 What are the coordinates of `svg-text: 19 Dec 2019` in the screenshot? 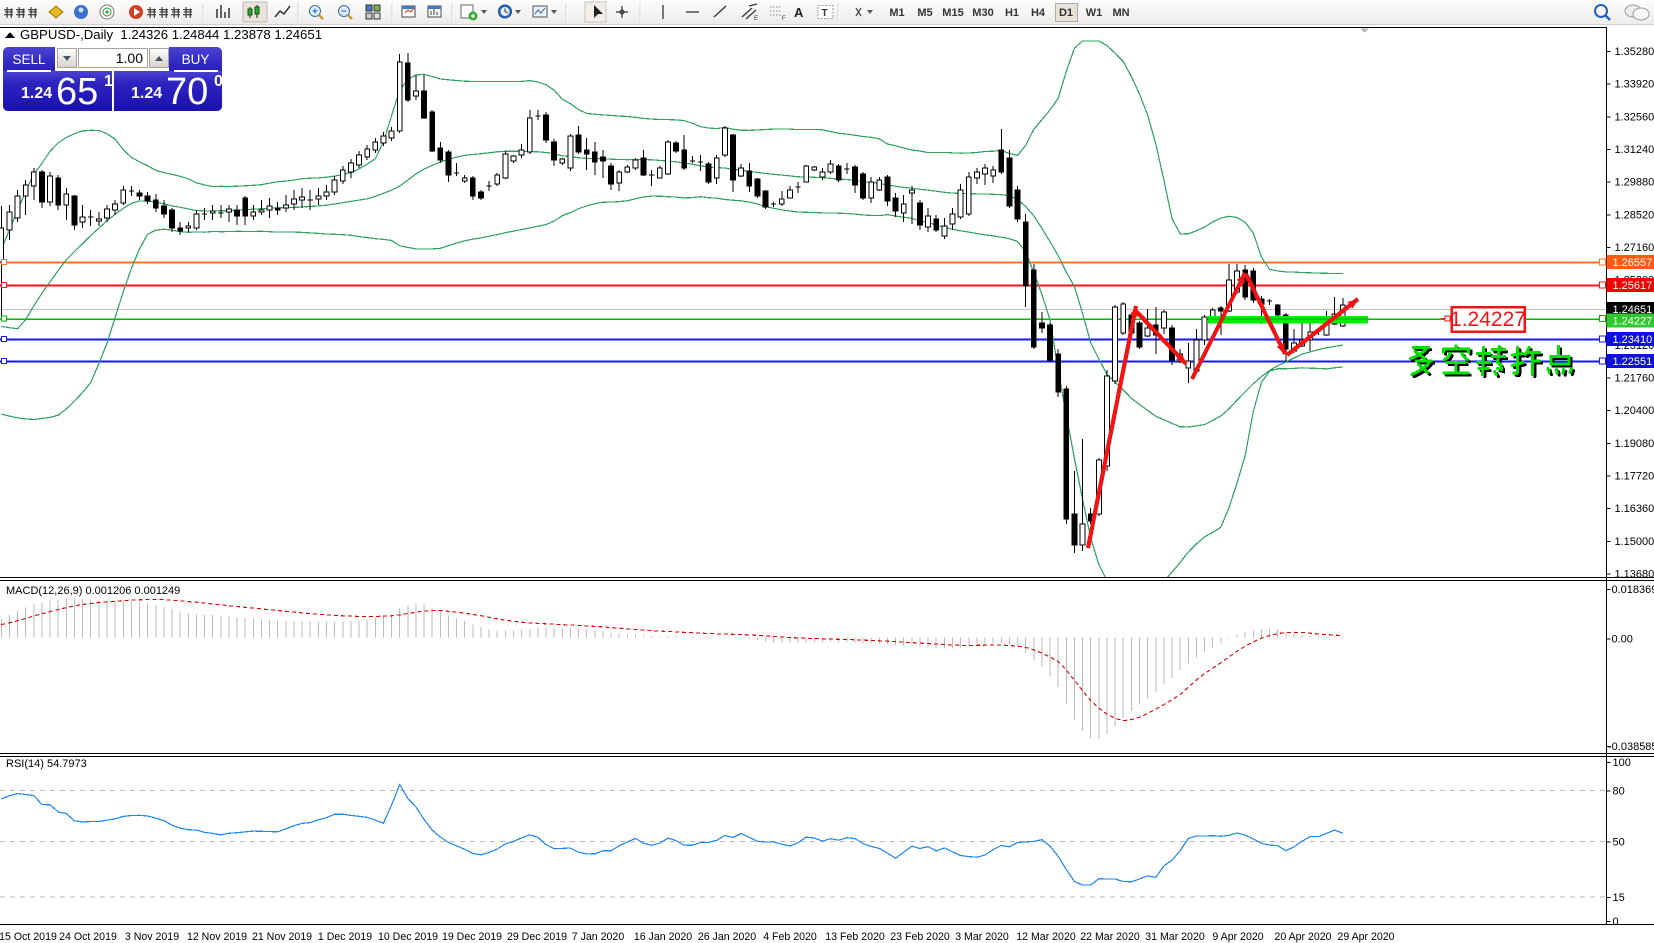 It's located at (472, 937).